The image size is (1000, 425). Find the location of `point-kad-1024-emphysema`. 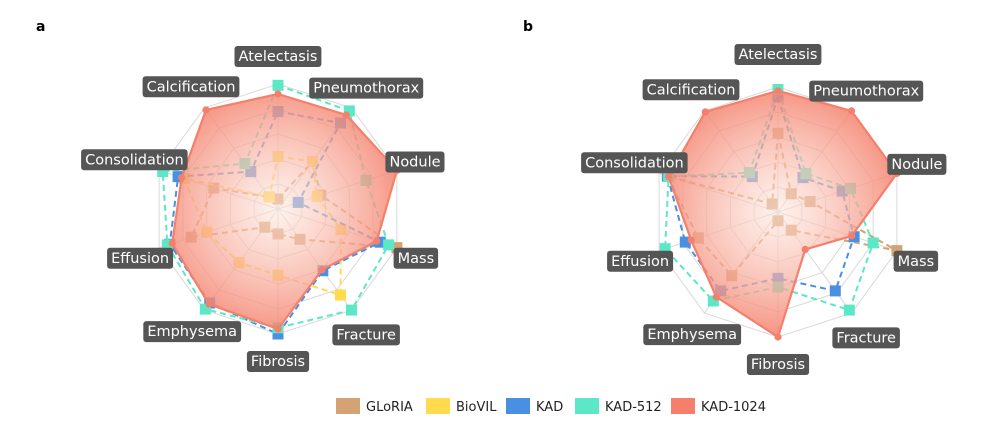

point-kad-1024-emphysema is located at coordinates (716, 297).